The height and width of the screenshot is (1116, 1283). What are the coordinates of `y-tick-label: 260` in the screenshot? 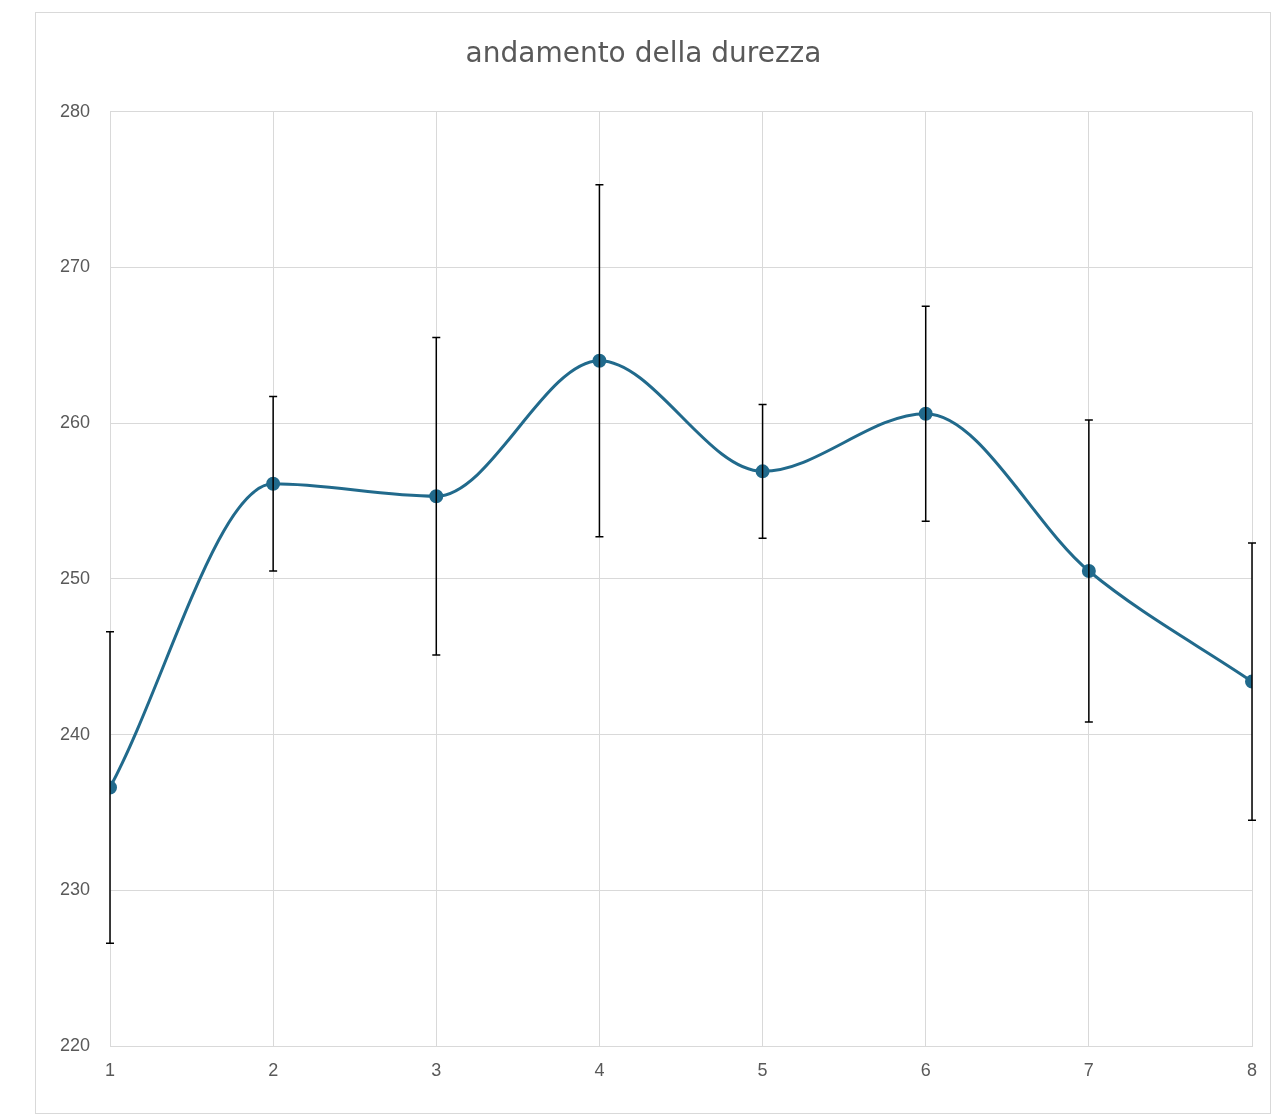 It's located at (74, 422).